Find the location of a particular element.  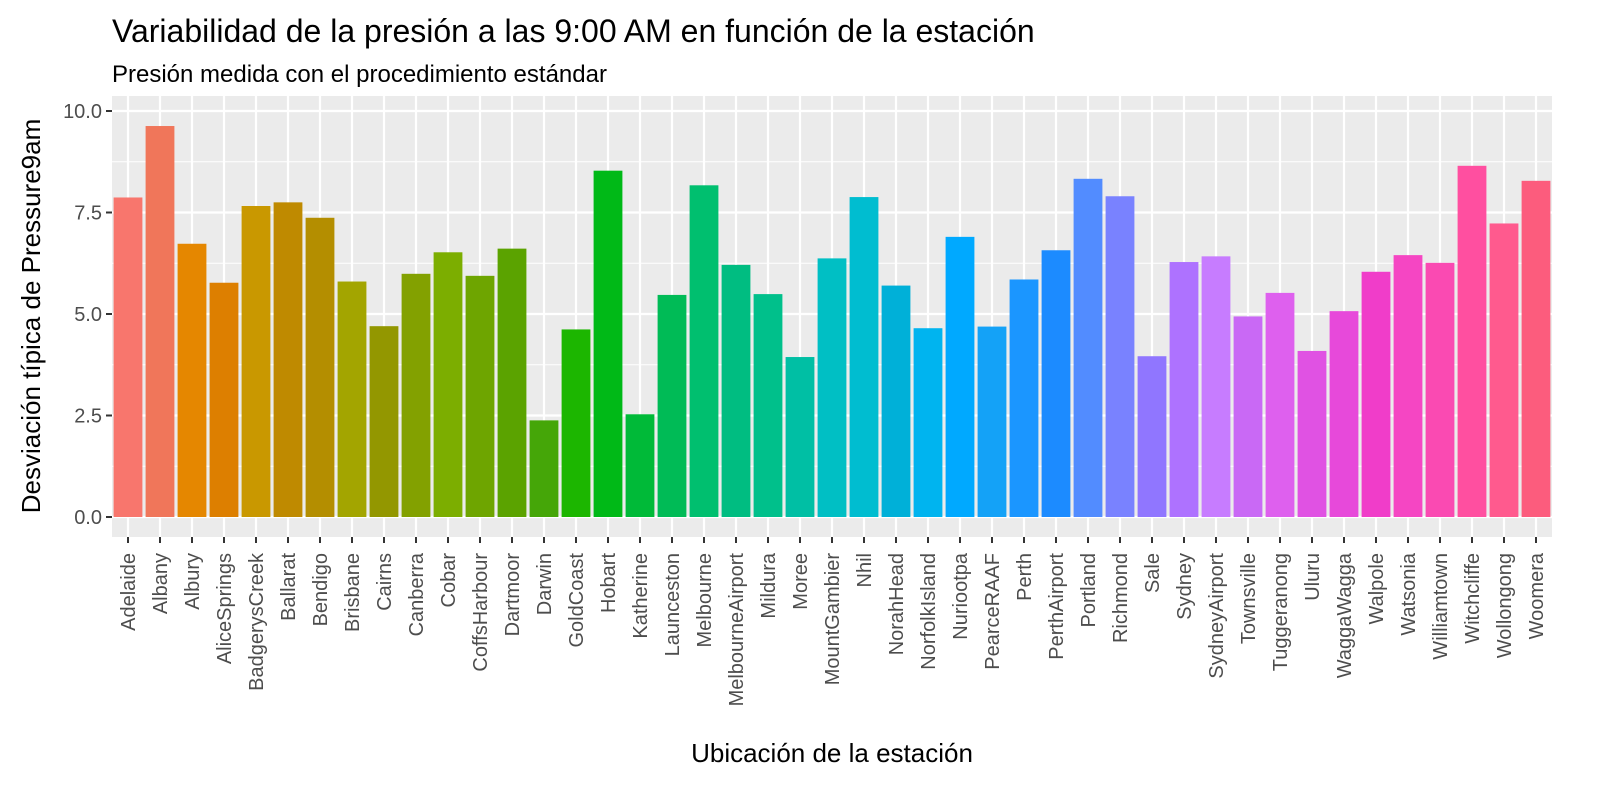

x-tick-label: Darwin is located at coordinates (545, 584).